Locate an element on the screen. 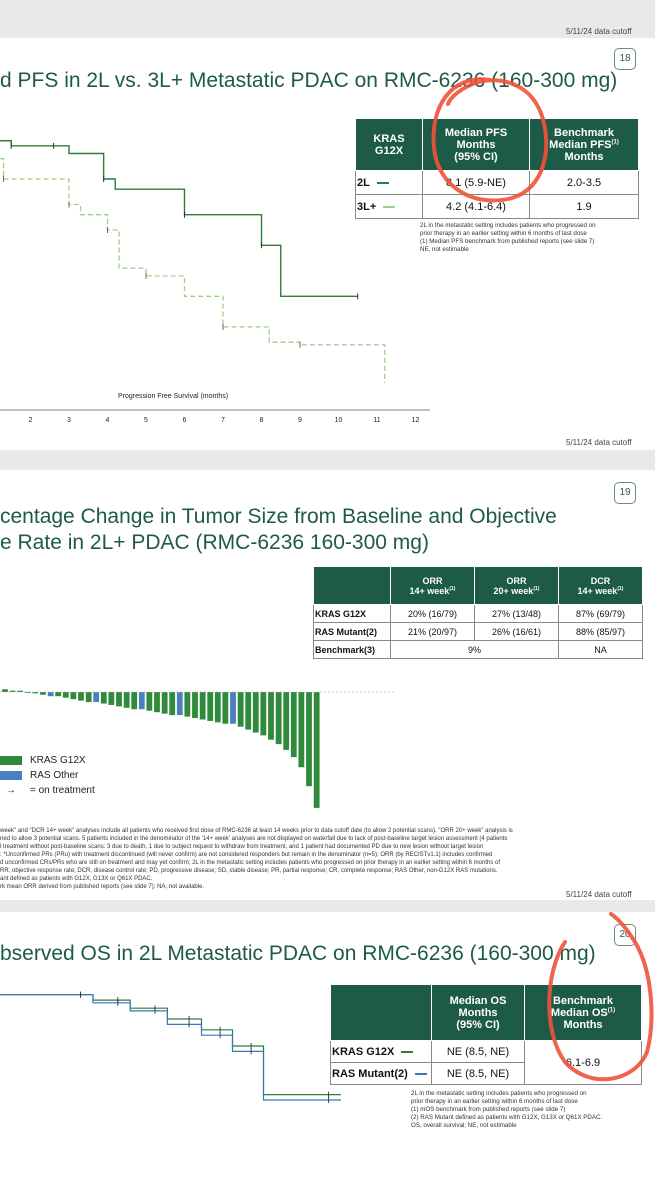 This screenshot has width=655, height=1200. pfs-x-tick-label: 5 is located at coordinates (146, 420).